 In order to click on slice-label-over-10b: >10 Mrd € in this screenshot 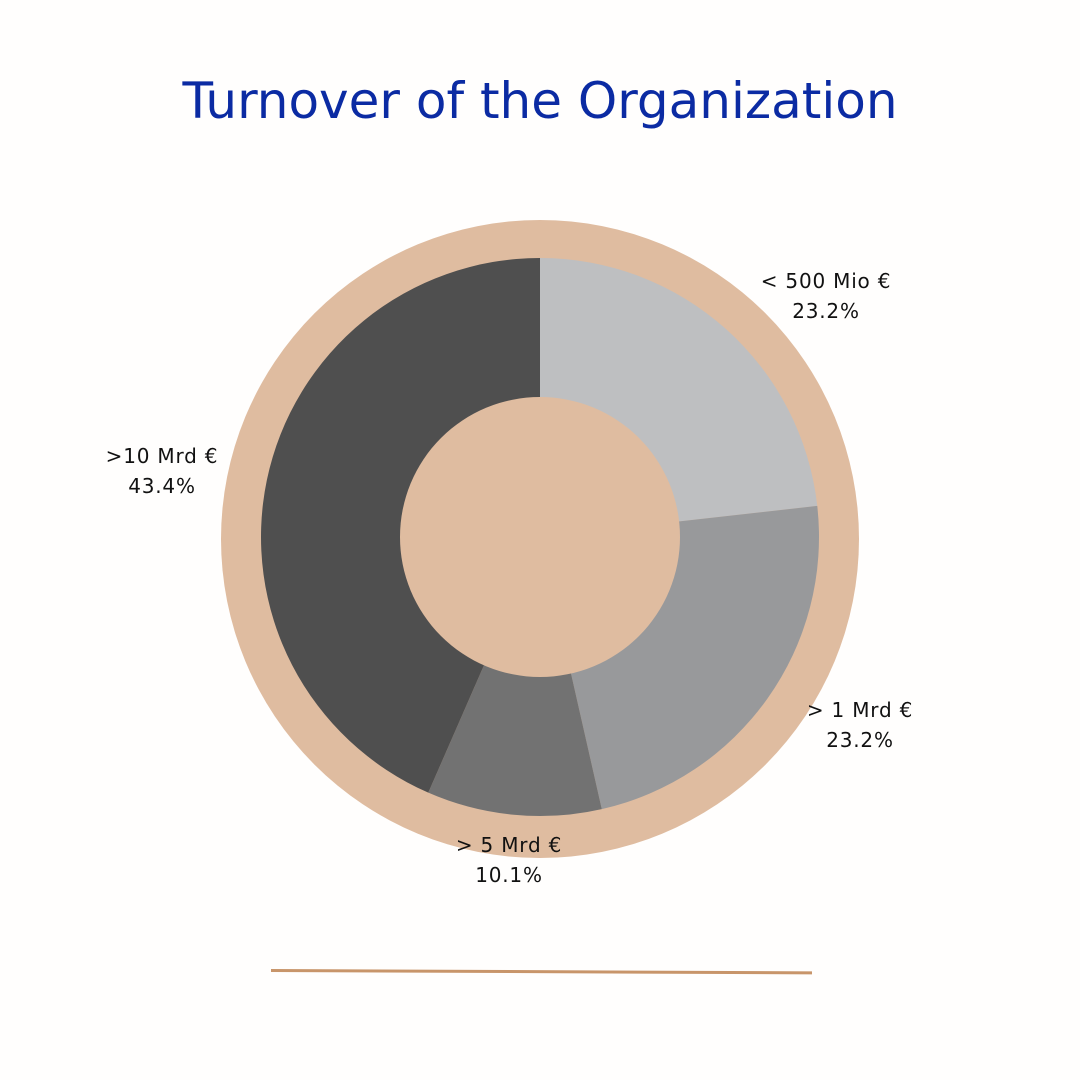, I will do `click(162, 456)`.